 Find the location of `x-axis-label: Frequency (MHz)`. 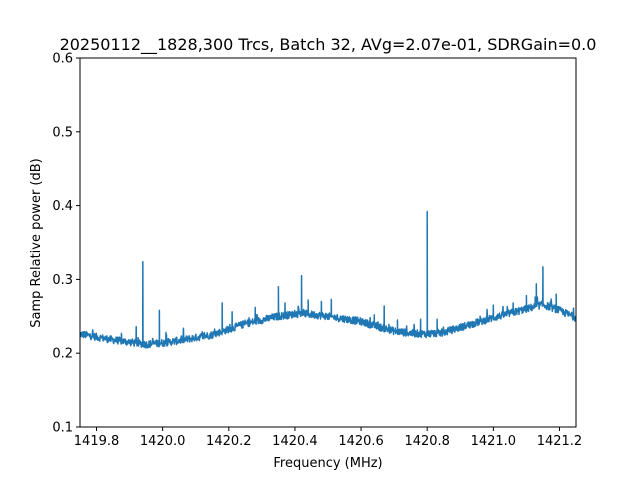

x-axis-label: Frequency (MHz) is located at coordinates (327, 463).